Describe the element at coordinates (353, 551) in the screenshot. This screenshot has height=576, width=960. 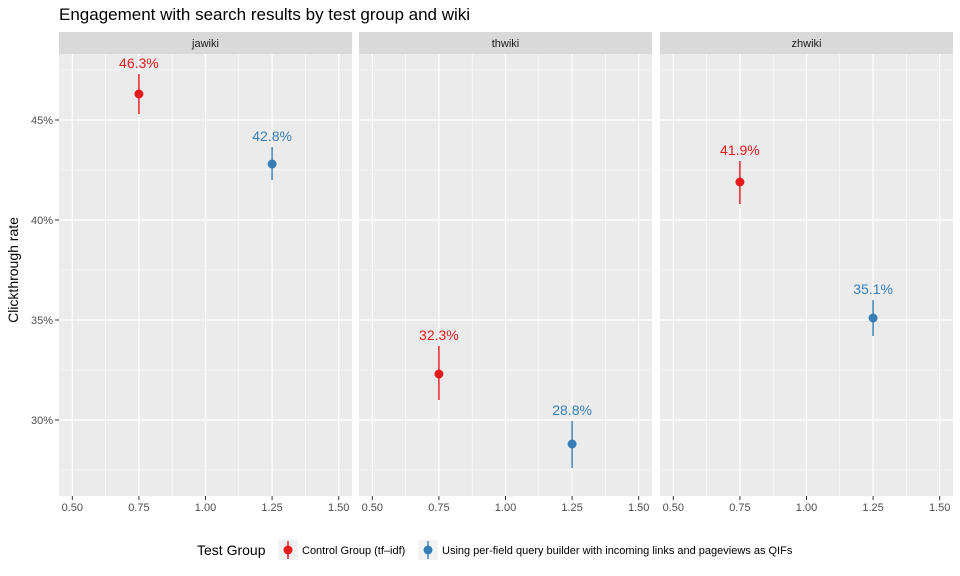
I see `legend-label: Control Group (tf–idf)` at that location.